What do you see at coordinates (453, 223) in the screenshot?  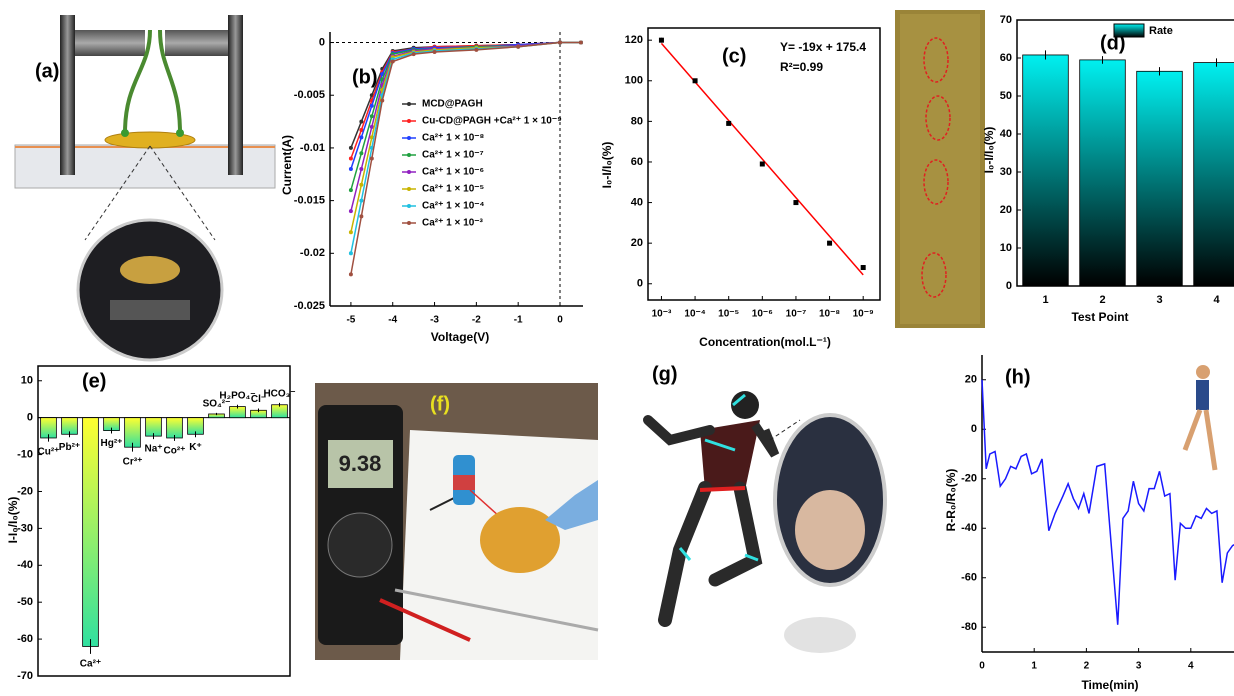 I see `legend-label: Ca²⁺ 1 × 10⁻³` at bounding box center [453, 223].